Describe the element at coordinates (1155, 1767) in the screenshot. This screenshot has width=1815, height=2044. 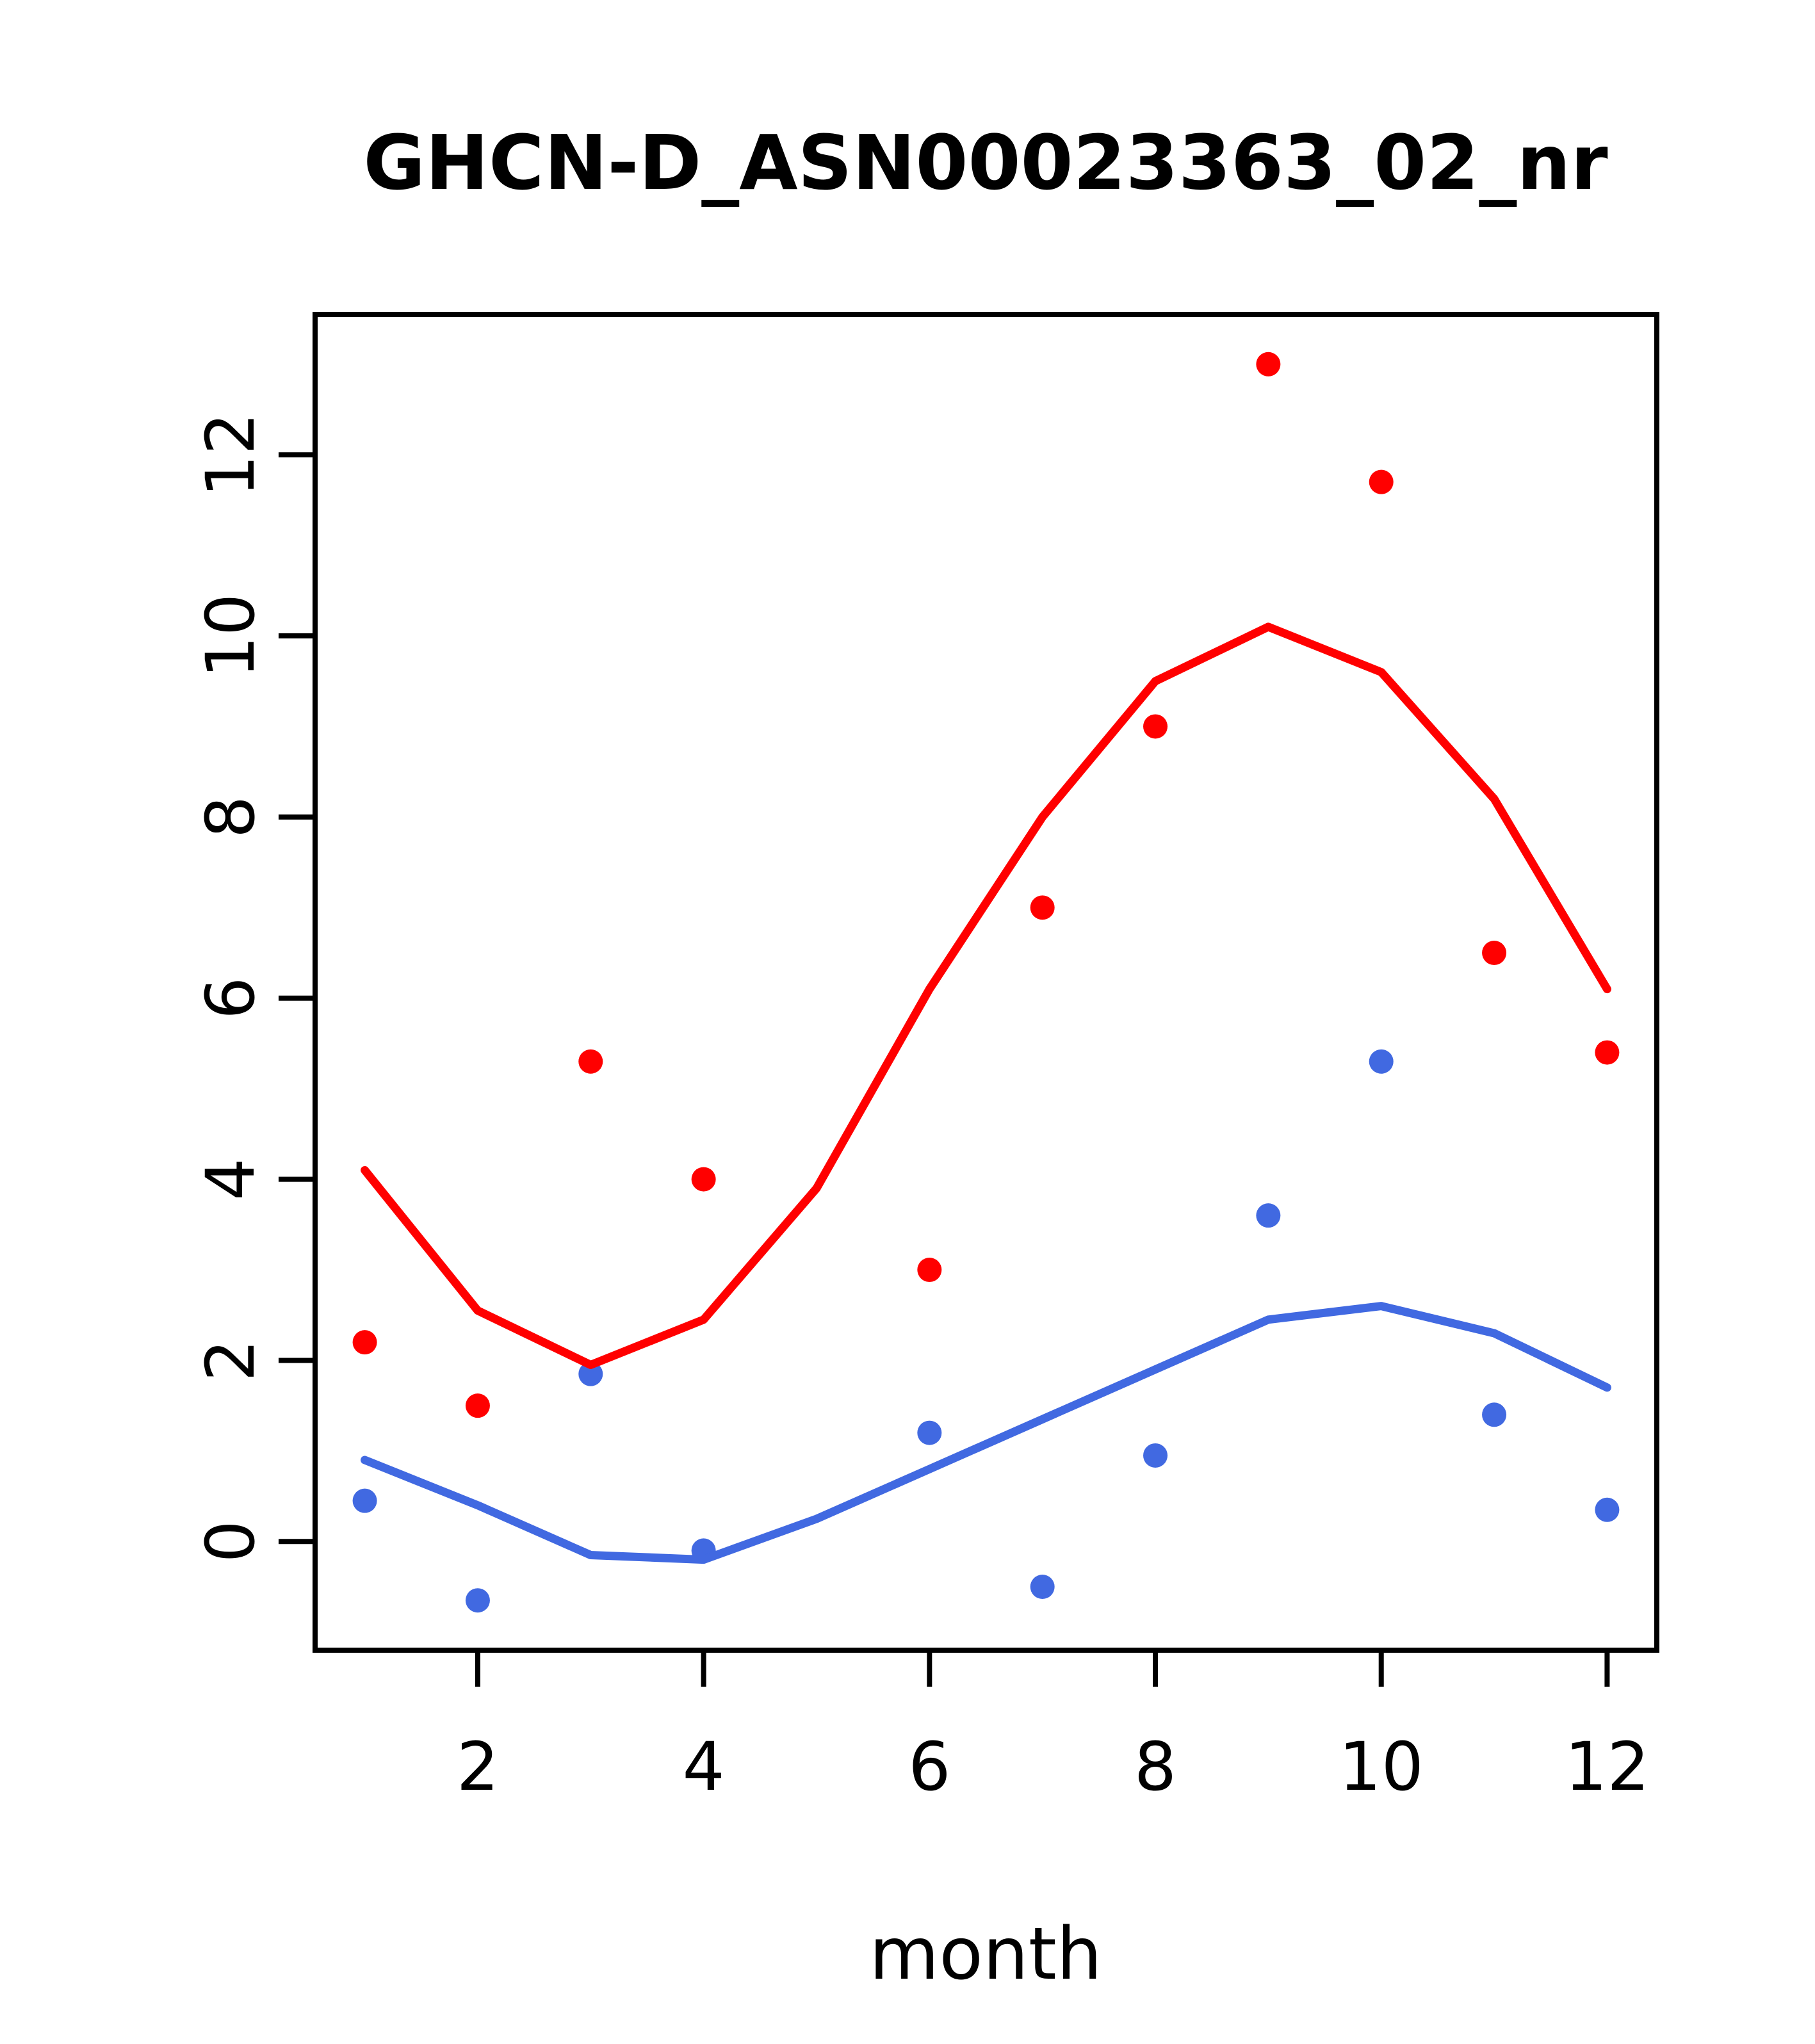
I see `x-tick-label: 8` at that location.